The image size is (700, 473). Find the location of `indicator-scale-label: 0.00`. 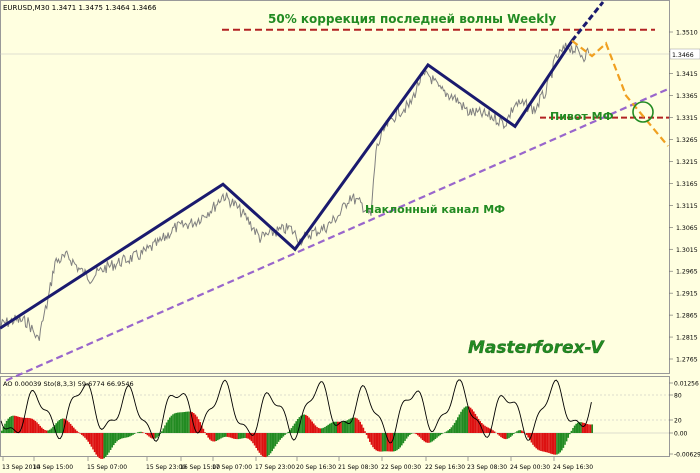

indicator-scale-label: 0.00 is located at coordinates (681, 434).